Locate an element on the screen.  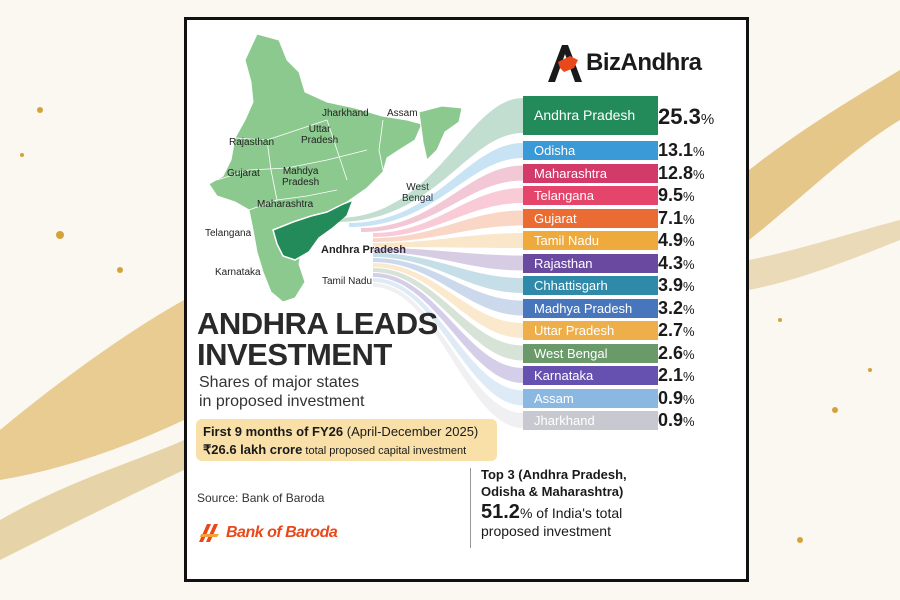
value-label-odisha: 13.1% is located at coordinates (681, 150).